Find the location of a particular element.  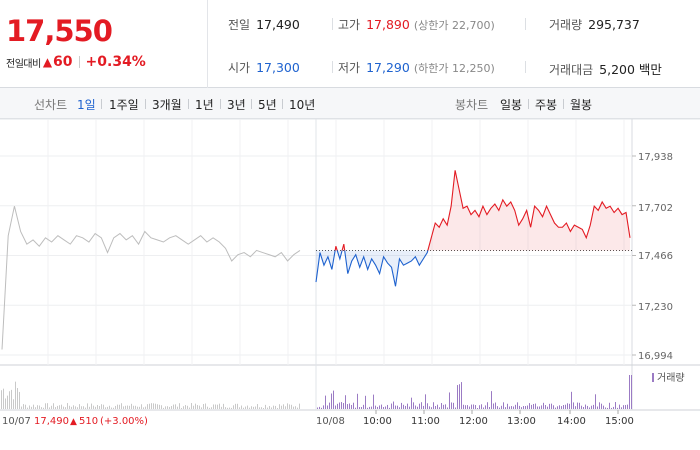

line-chart-label: 선차트 is located at coordinates (51, 105).